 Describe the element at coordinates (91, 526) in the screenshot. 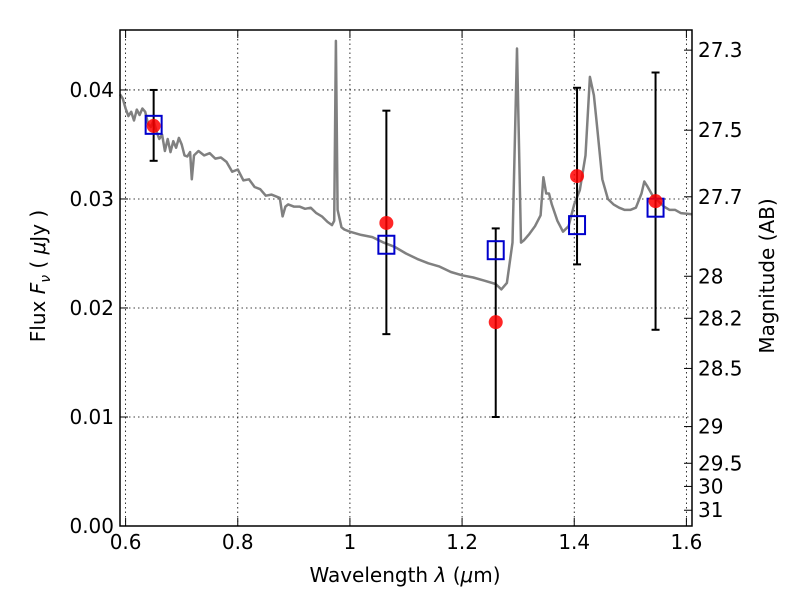

I see `y-tick-label: 0.00` at that location.